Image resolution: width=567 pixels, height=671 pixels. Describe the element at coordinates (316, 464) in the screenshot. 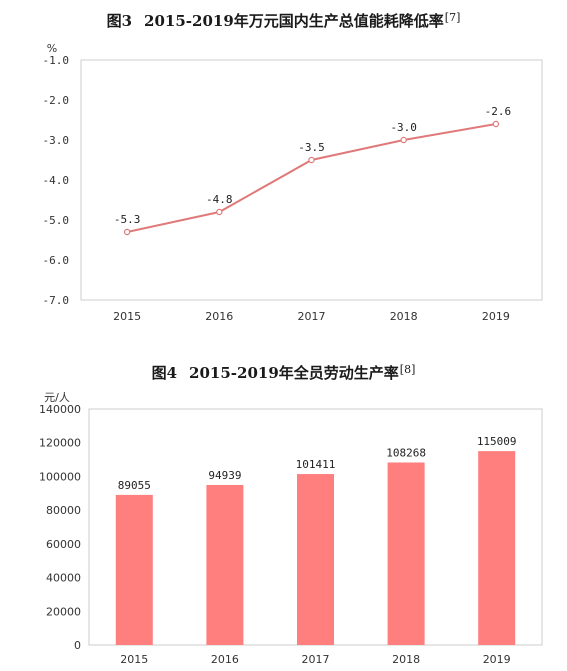

I see `chart2-data-label: 101411` at that location.